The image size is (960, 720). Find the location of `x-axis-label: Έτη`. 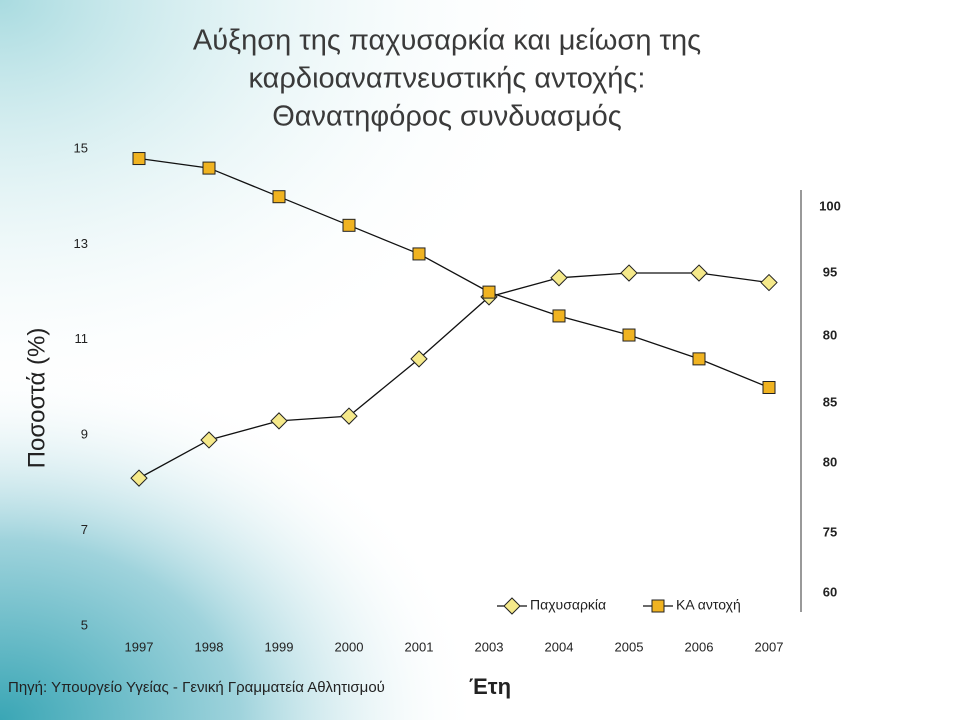

x-axis-label: Έτη is located at coordinates (490, 686).